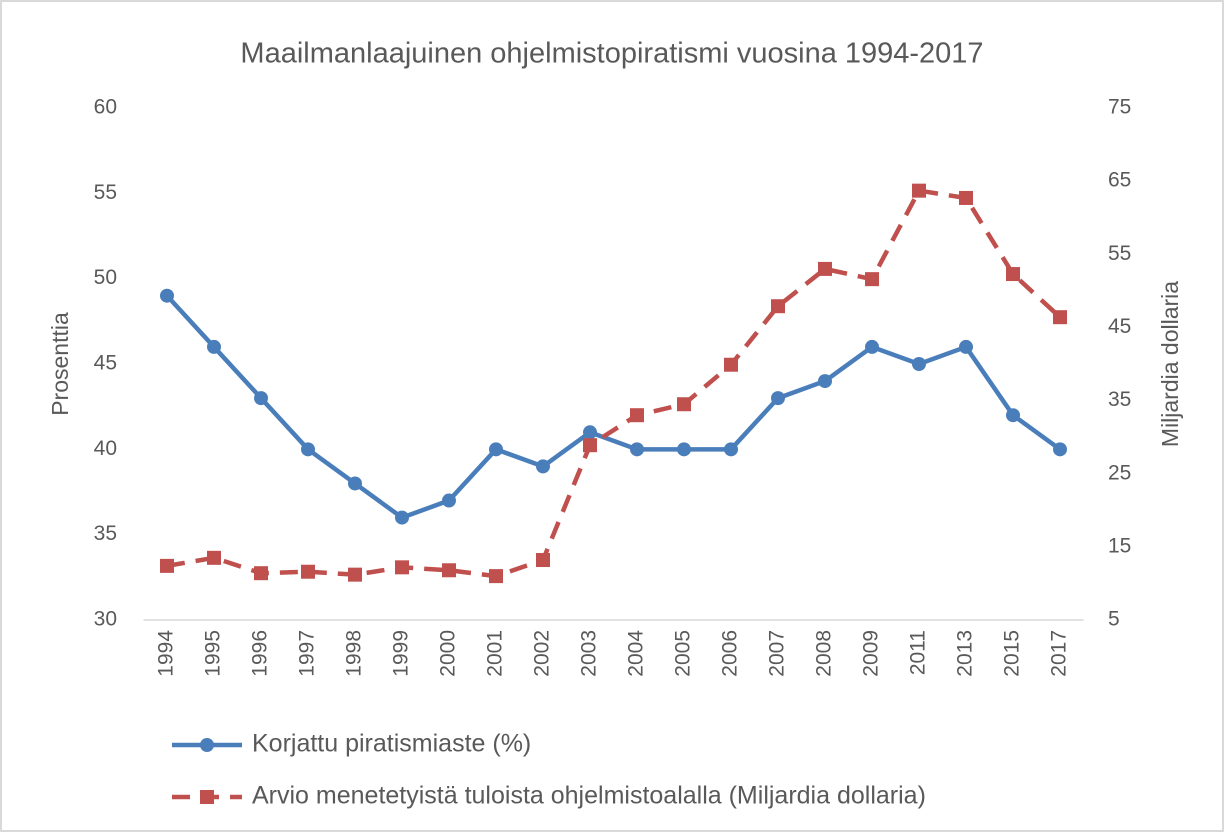  What do you see at coordinates (1119, 399) in the screenshot?
I see `y2-tick-label: 35` at bounding box center [1119, 399].